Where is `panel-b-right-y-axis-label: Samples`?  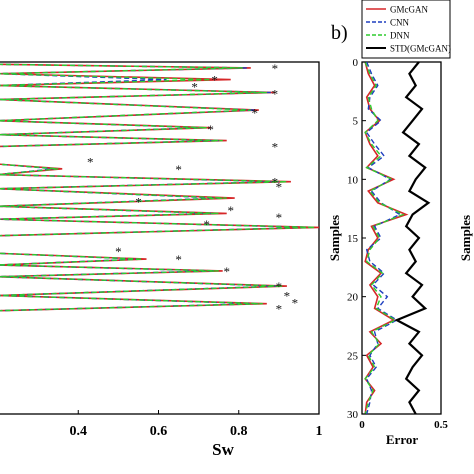
panel-b-right-y-axis-label: Samples is located at coordinates (465, 238).